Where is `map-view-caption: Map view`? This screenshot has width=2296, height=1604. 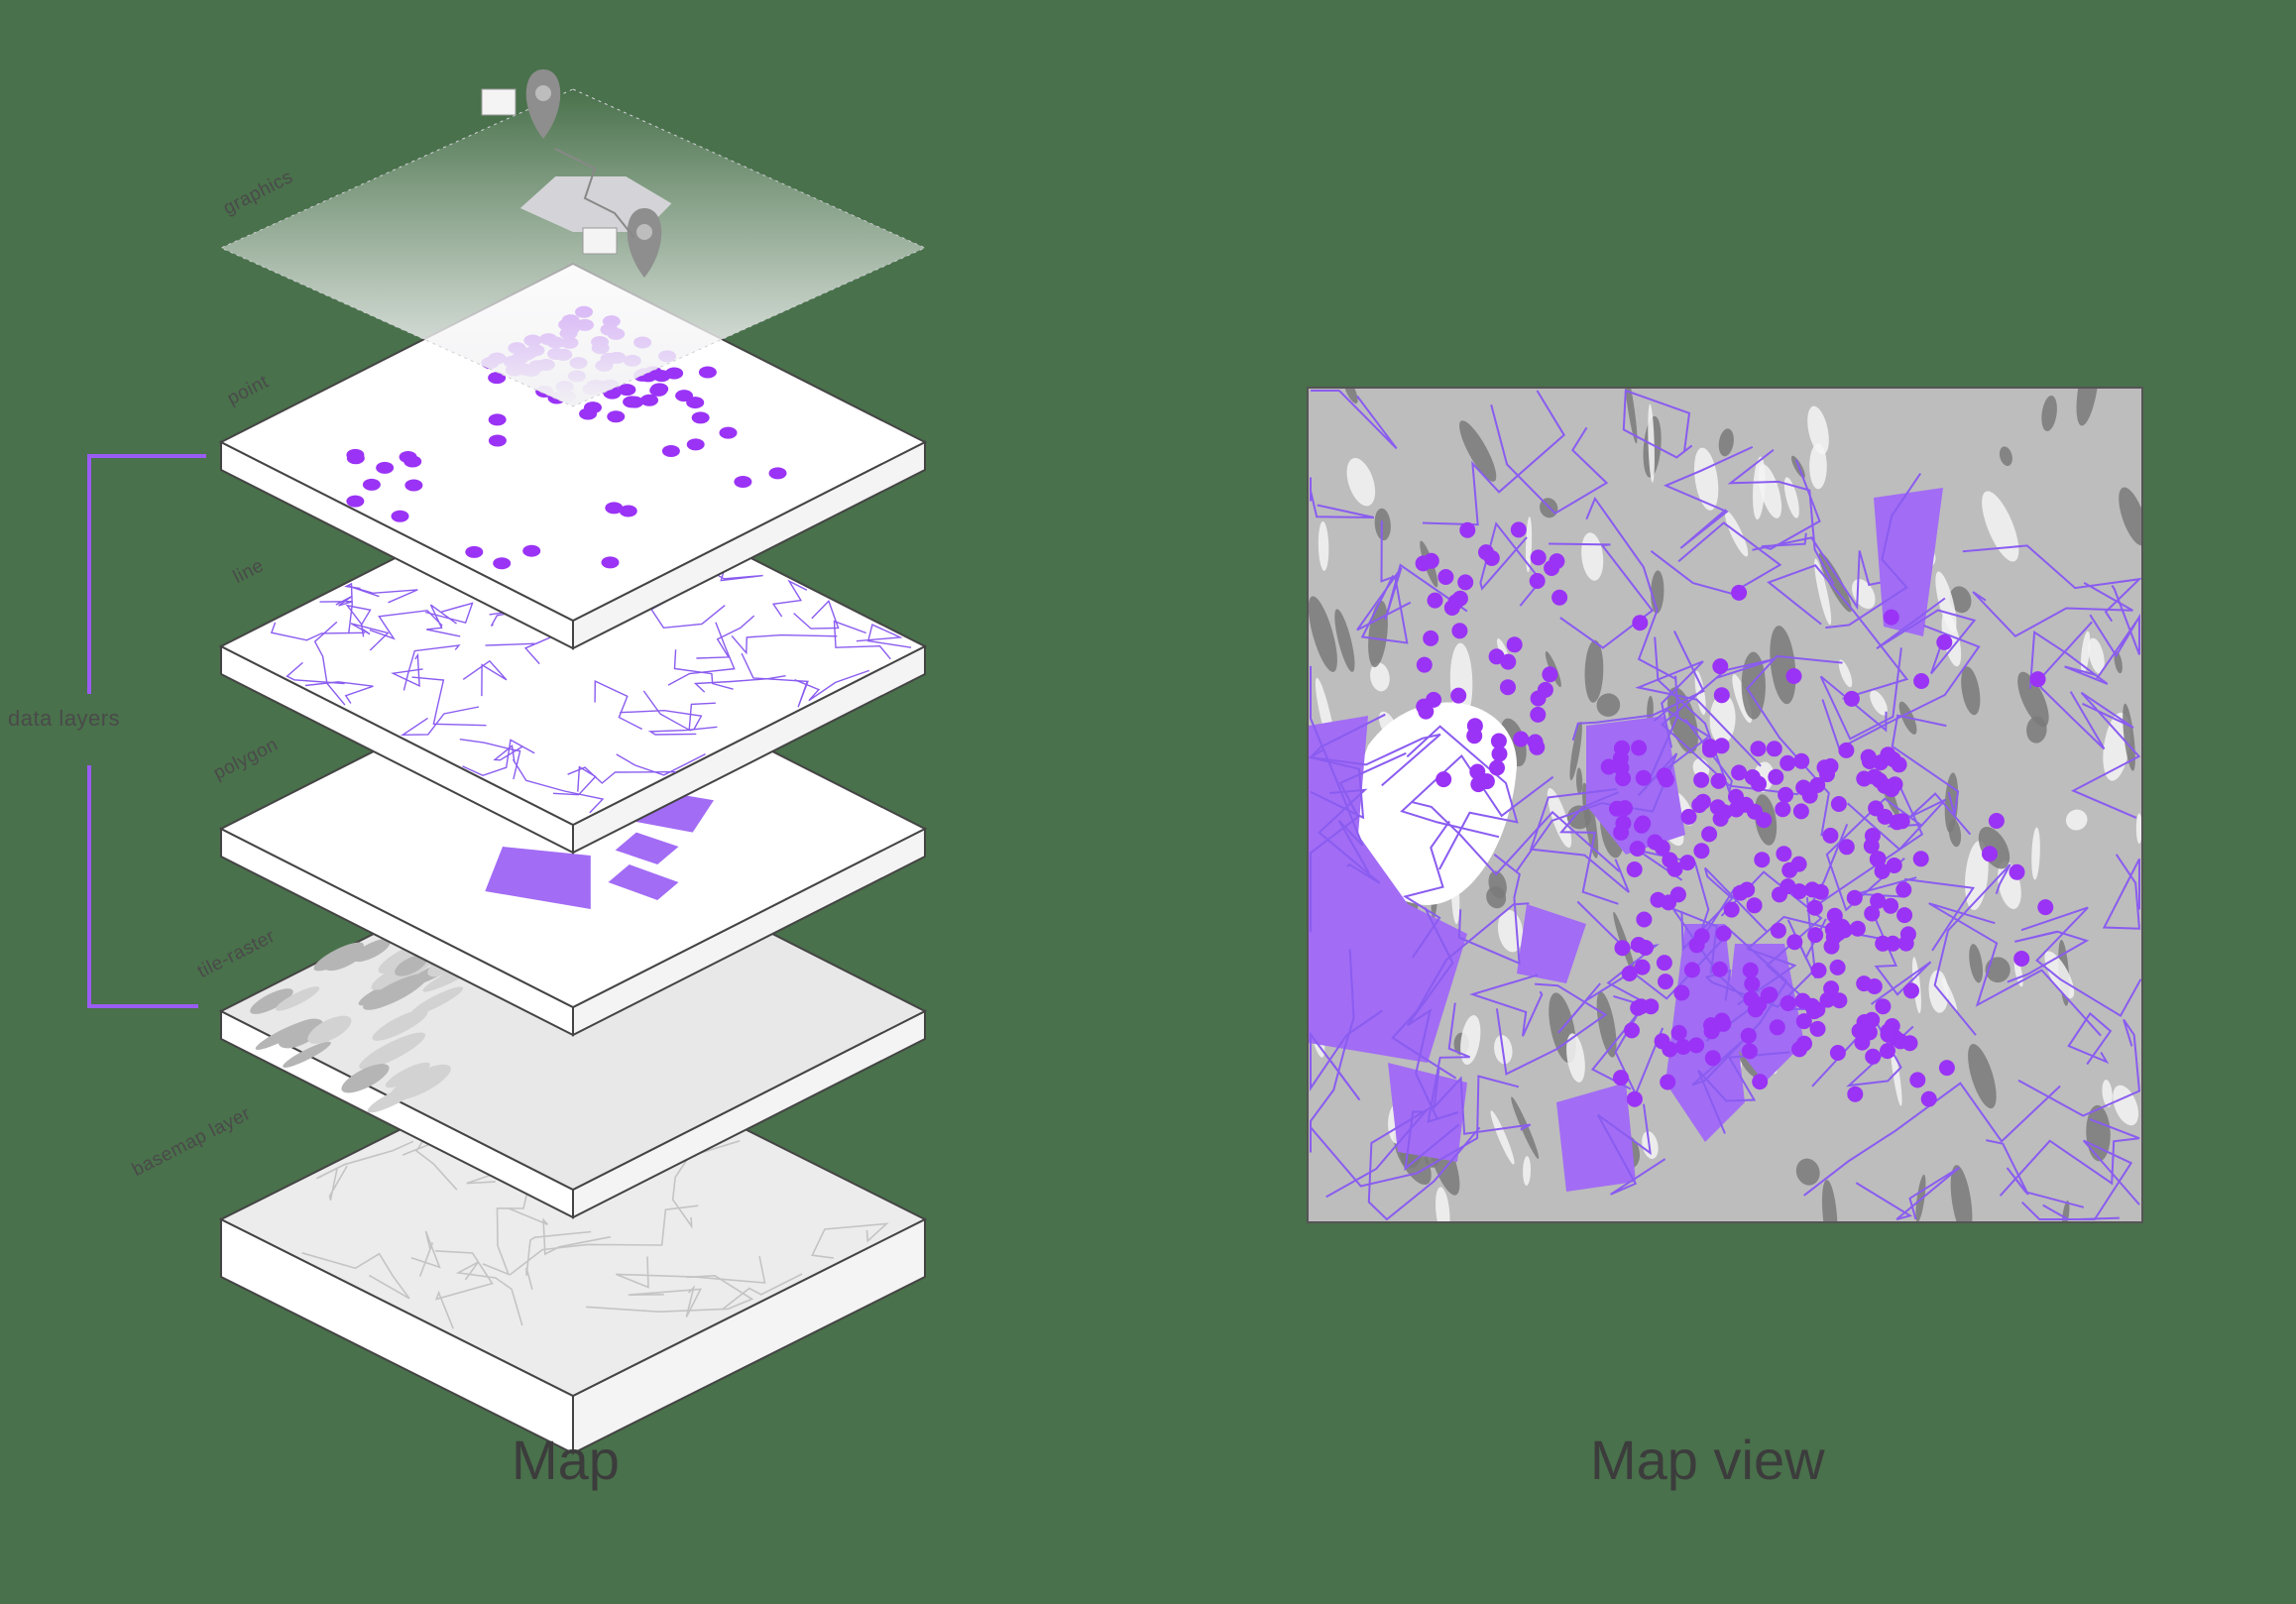 map-view-caption: Map view is located at coordinates (1708, 1460).